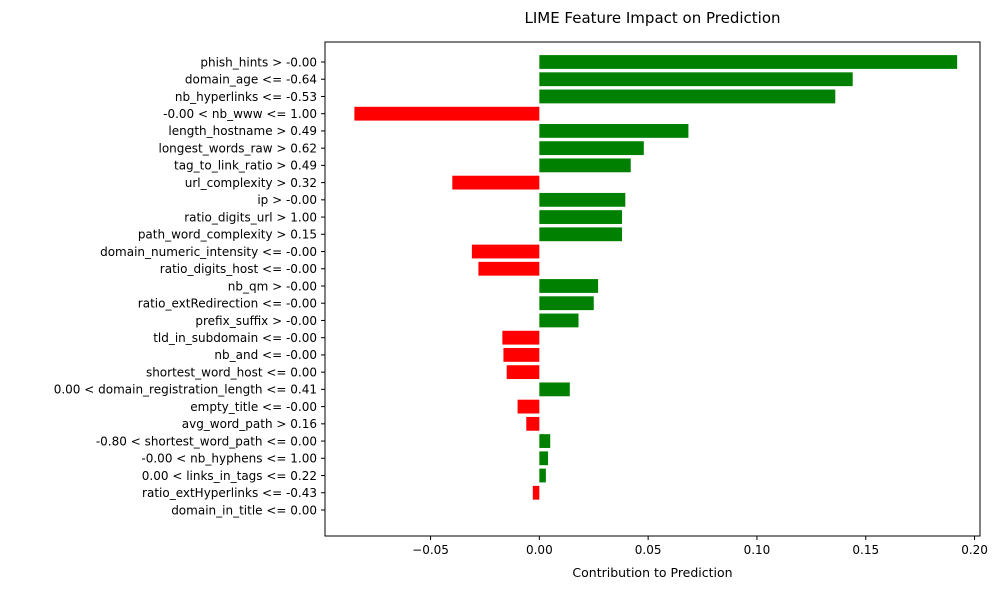  What do you see at coordinates (272, 286) in the screenshot?
I see `y-tick-label: nb_qm > -0.00` at bounding box center [272, 286].